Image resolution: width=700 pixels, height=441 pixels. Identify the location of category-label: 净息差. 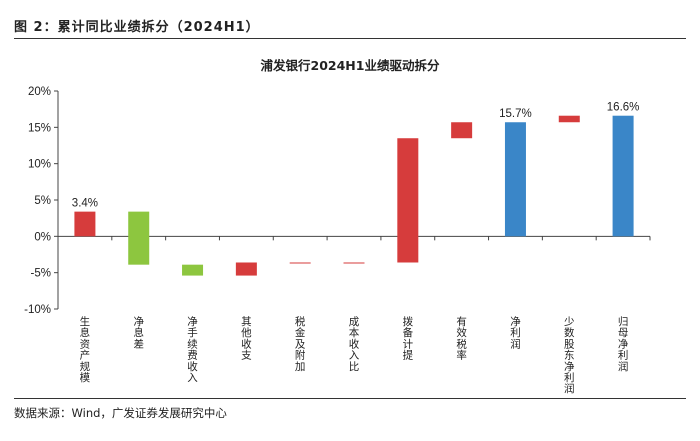
(138, 332).